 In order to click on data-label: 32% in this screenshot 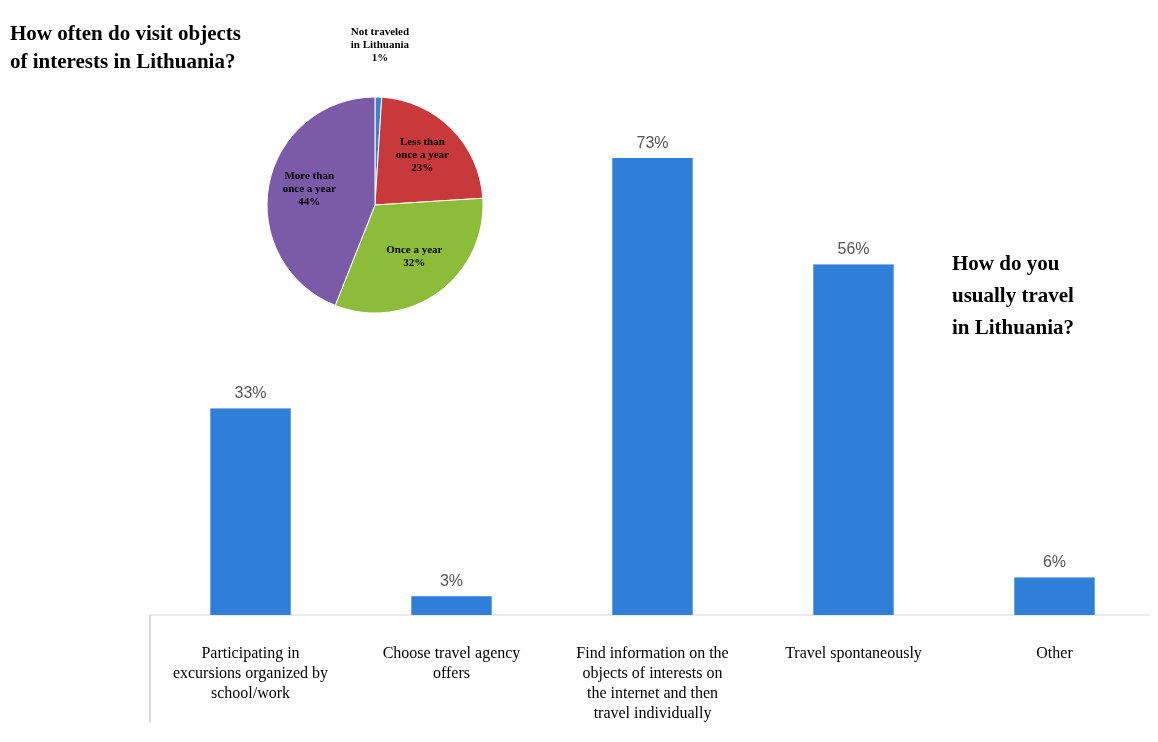, I will do `click(414, 261)`.